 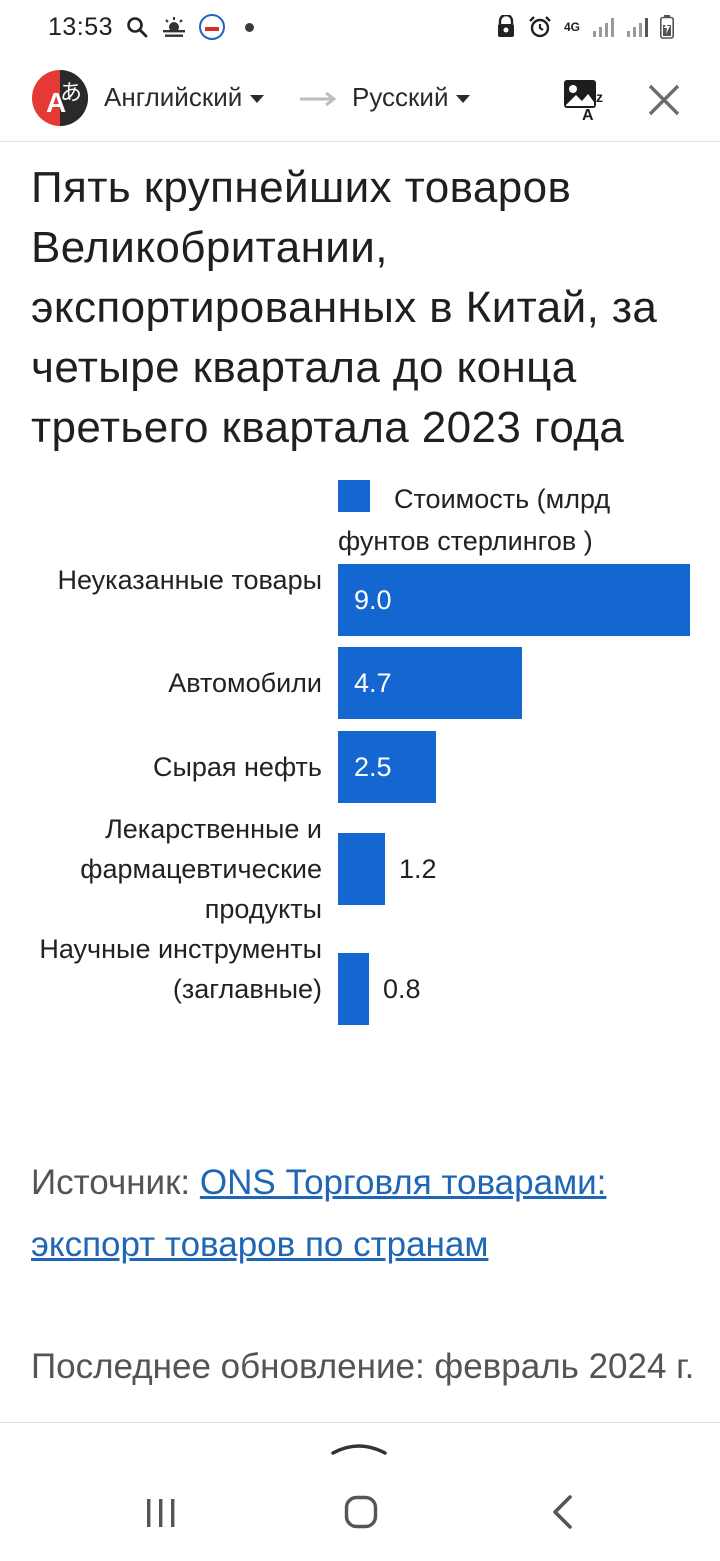 What do you see at coordinates (505, 26) in the screenshot?
I see `secure-folder-icon` at bounding box center [505, 26].